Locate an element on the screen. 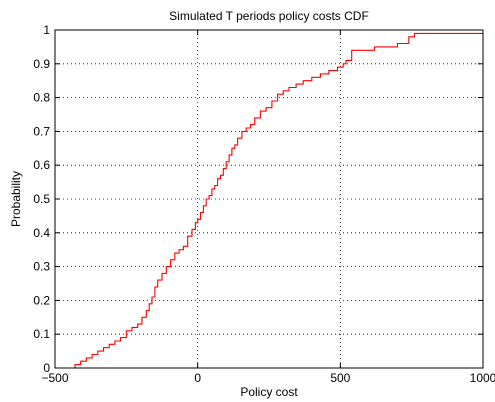 Image resolution: width=495 pixels, height=402 pixels. y-tick-label: 0.2 is located at coordinates (41, 300).